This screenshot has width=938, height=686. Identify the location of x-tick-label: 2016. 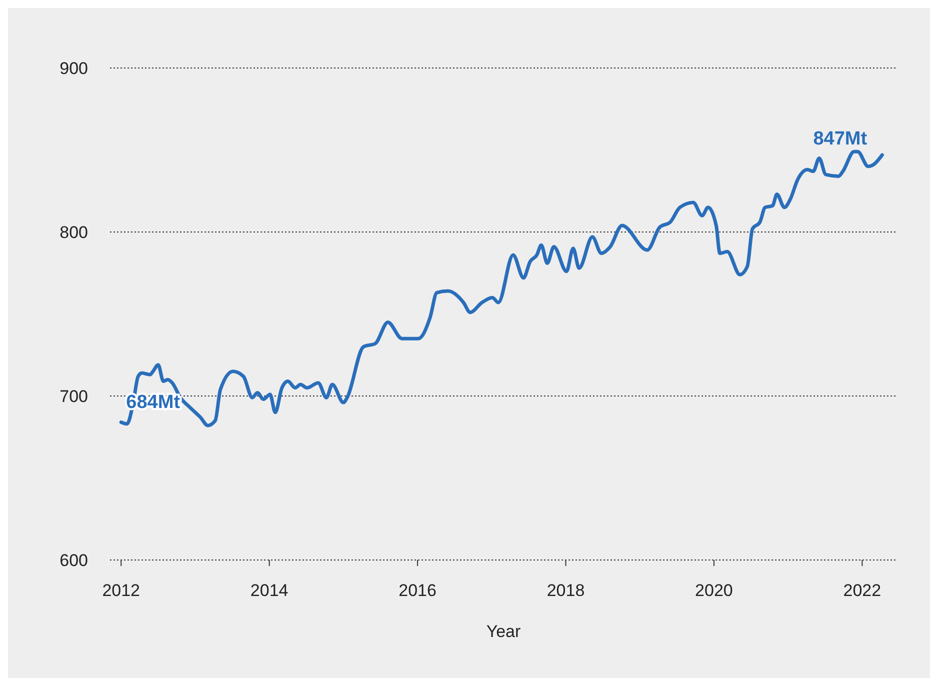
(417, 590).